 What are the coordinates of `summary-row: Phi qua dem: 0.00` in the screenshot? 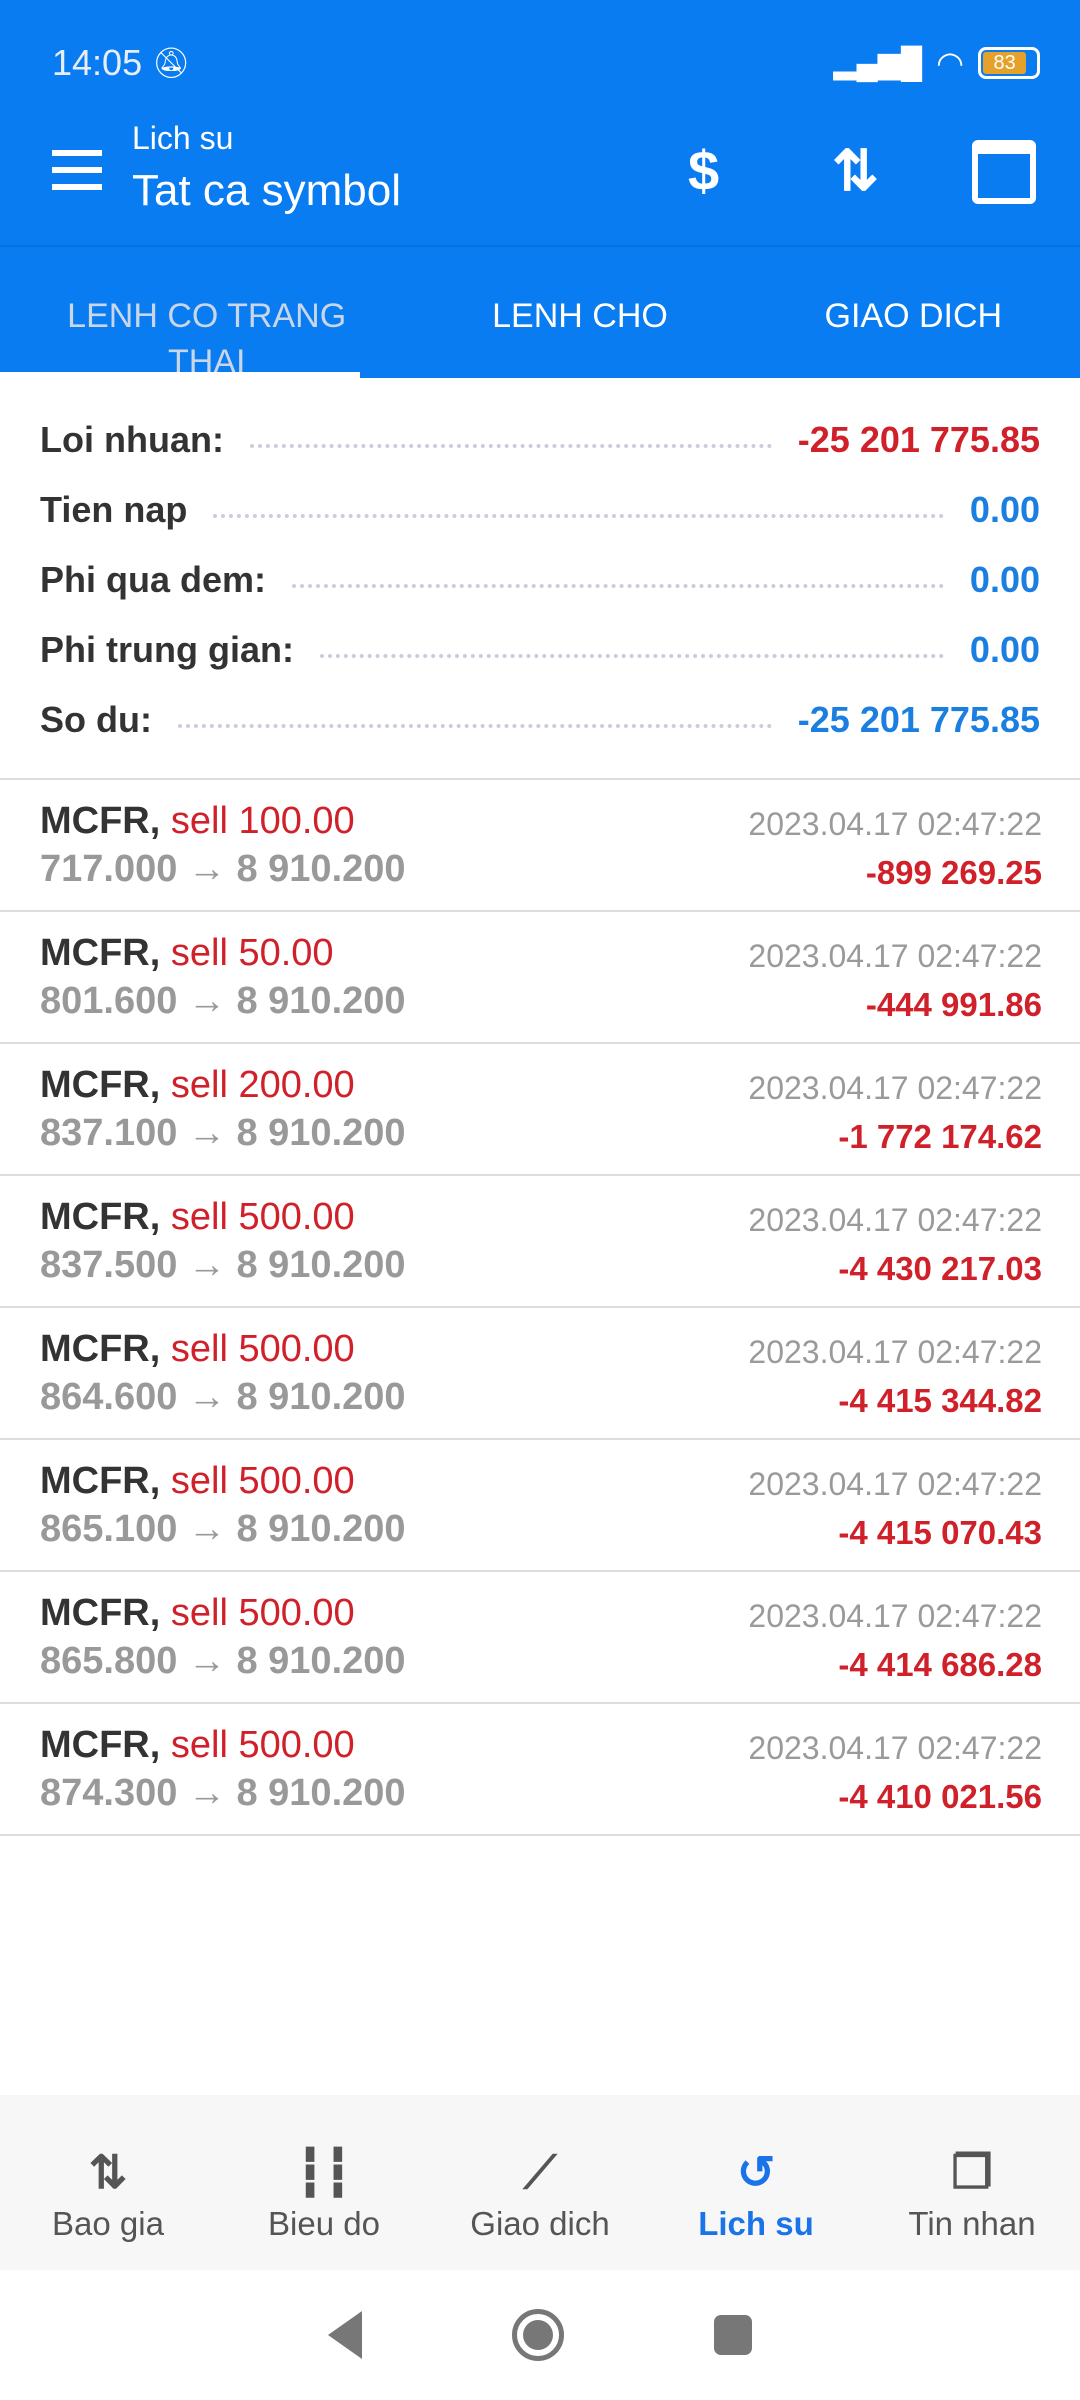 It's located at (540, 580).